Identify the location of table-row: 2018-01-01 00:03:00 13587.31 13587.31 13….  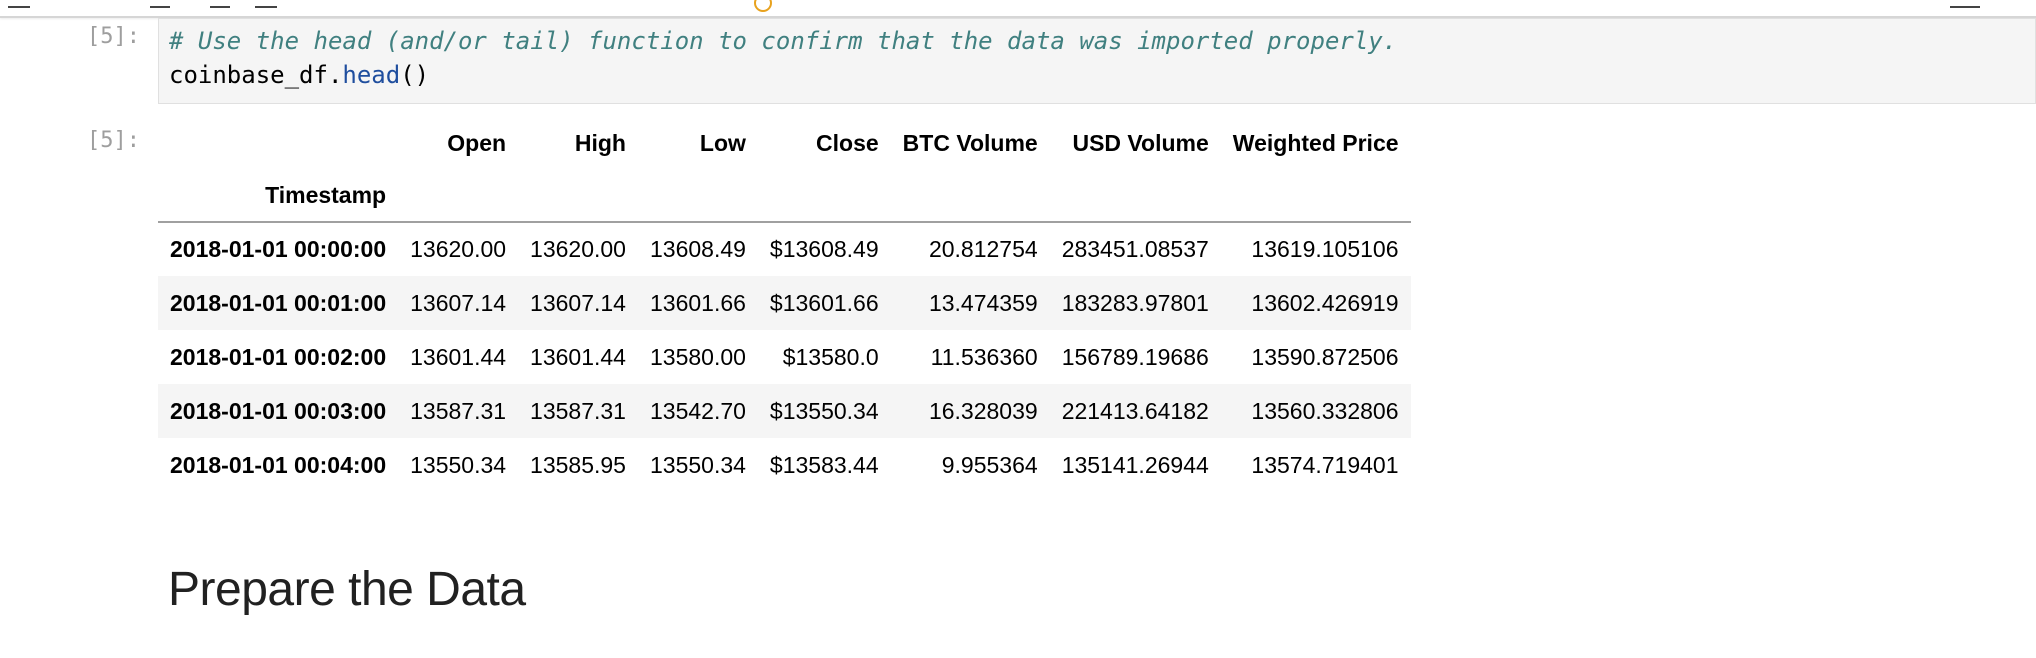
(784, 411).